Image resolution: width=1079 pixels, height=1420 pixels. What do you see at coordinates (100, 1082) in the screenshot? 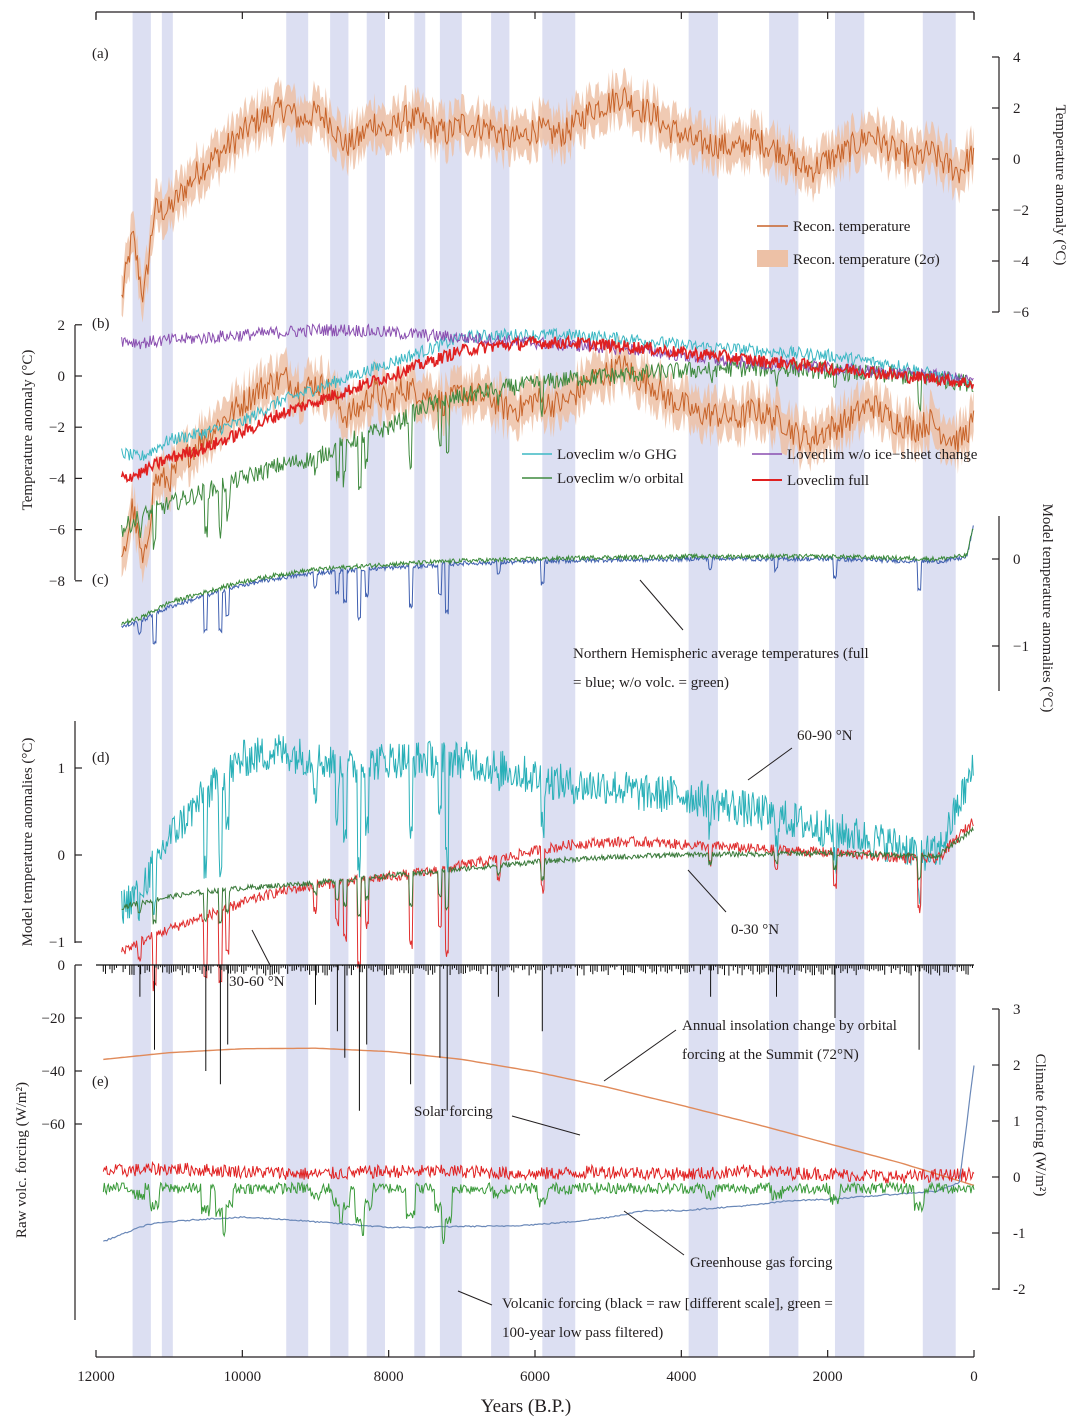
I see `panel-label-e: (e)` at bounding box center [100, 1082].